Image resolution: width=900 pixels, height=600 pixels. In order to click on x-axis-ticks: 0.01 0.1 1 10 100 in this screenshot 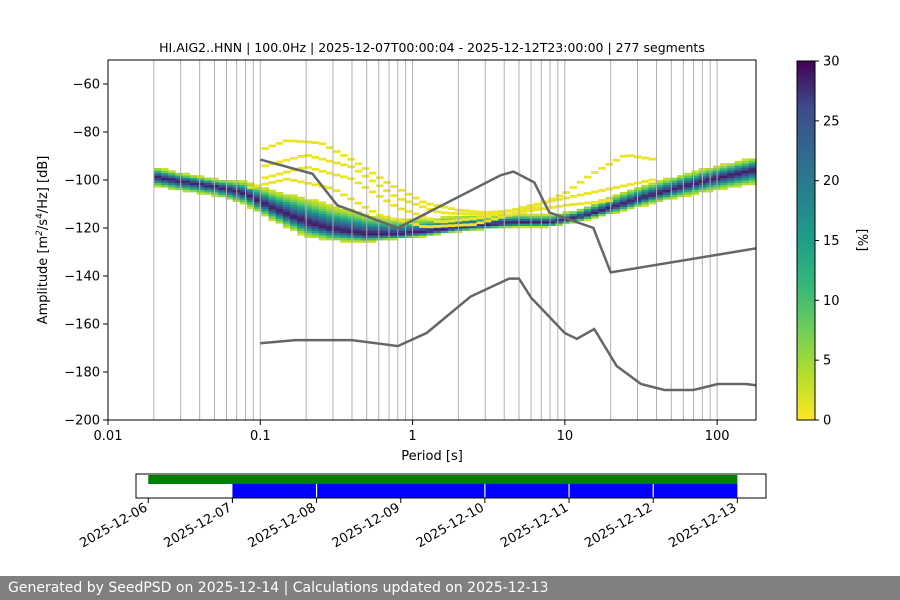, I will do `click(412, 432)`.